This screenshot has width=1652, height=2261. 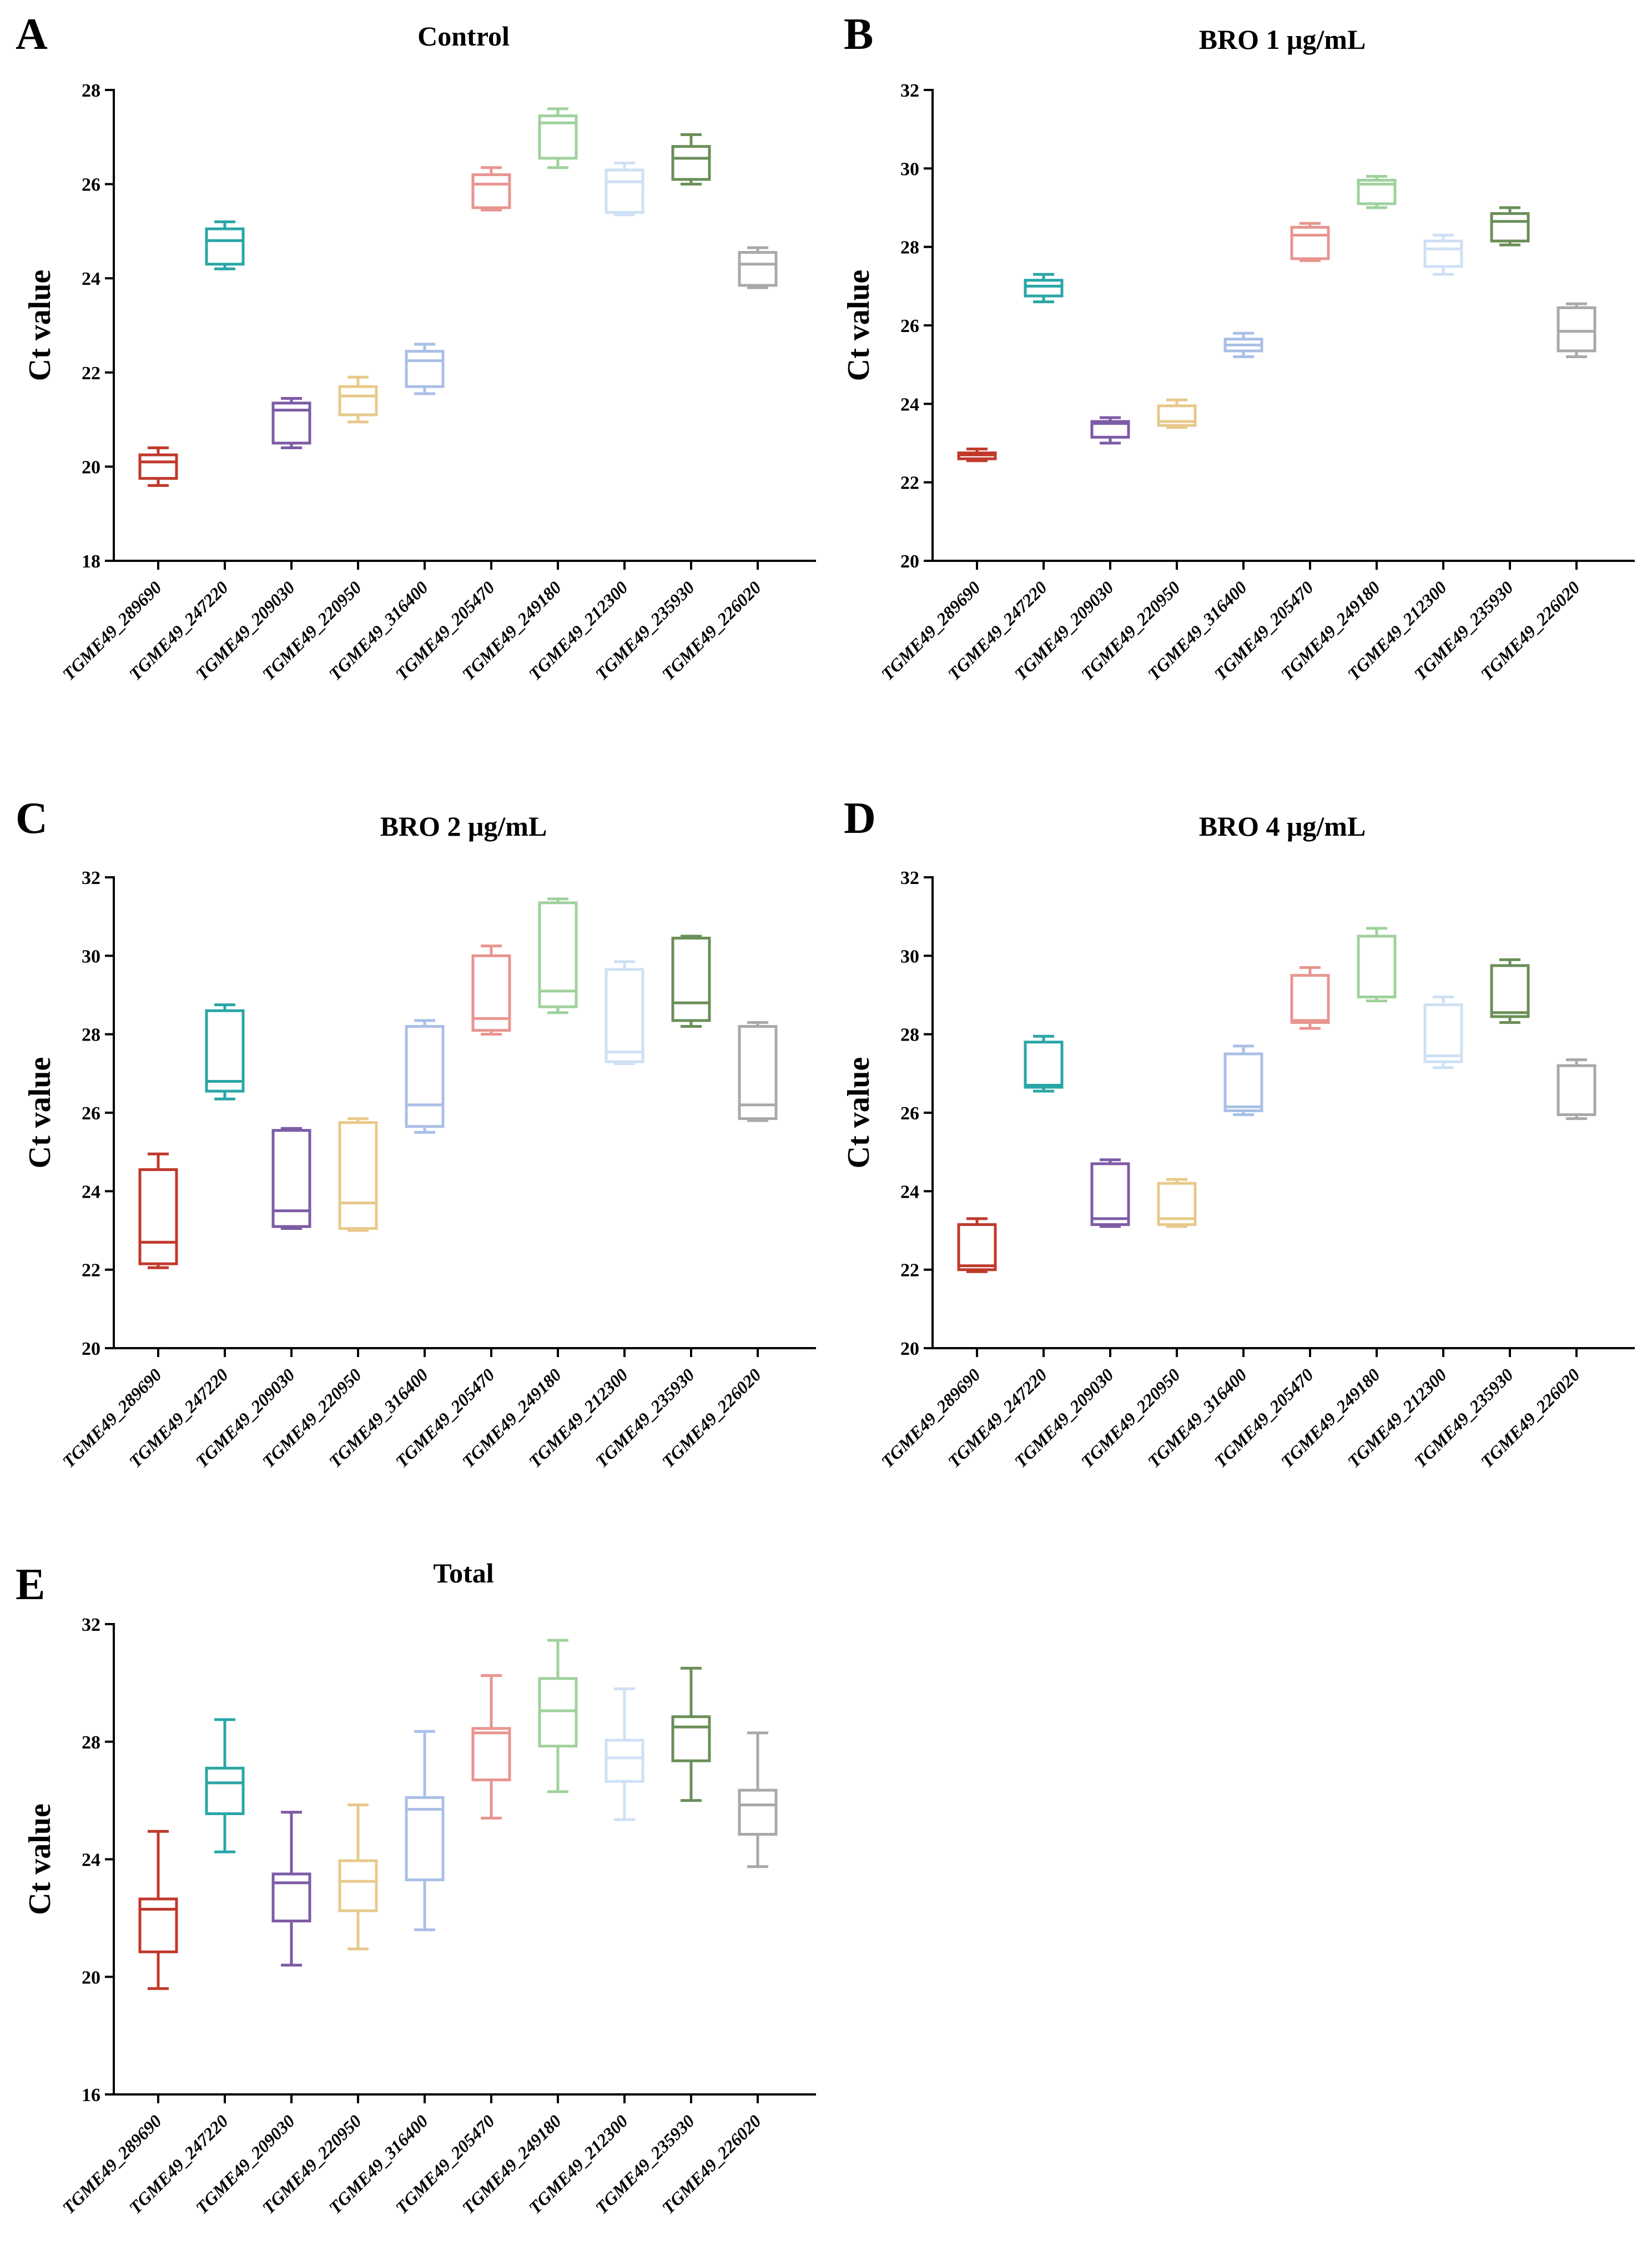 I want to click on panel-letter: B, so click(x=858, y=34).